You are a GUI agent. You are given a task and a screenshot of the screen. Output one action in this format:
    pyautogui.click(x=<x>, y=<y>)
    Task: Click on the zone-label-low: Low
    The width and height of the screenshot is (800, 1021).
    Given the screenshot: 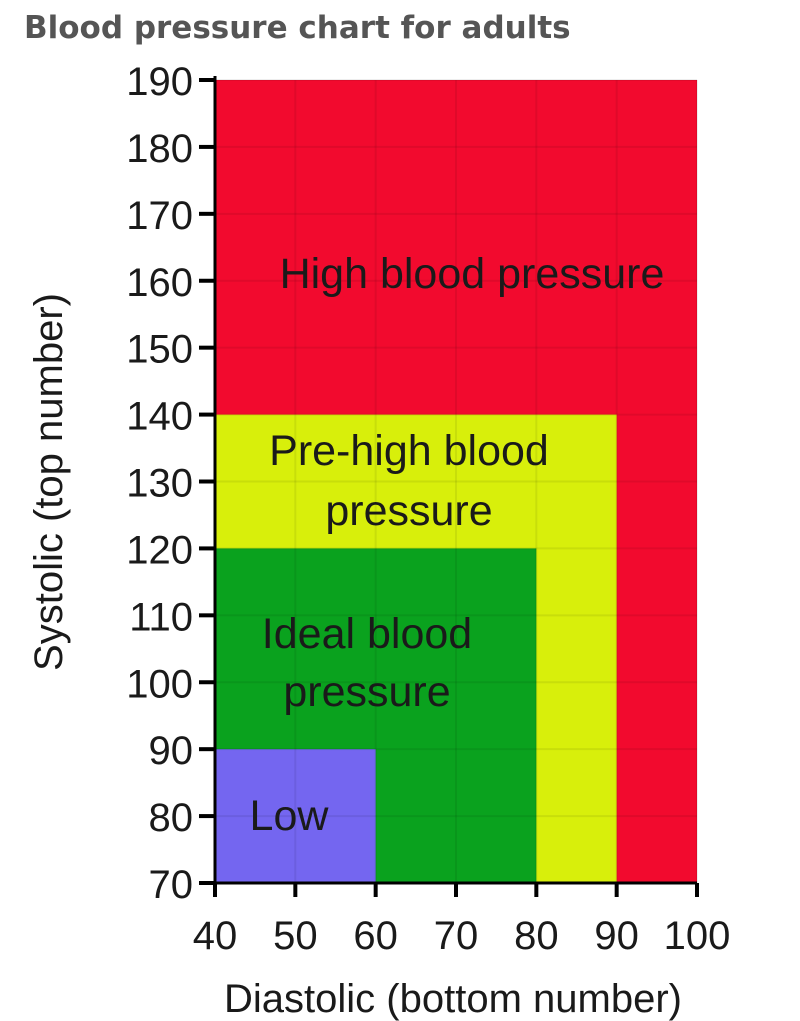 What is the action you would take?
    pyautogui.click(x=290, y=816)
    